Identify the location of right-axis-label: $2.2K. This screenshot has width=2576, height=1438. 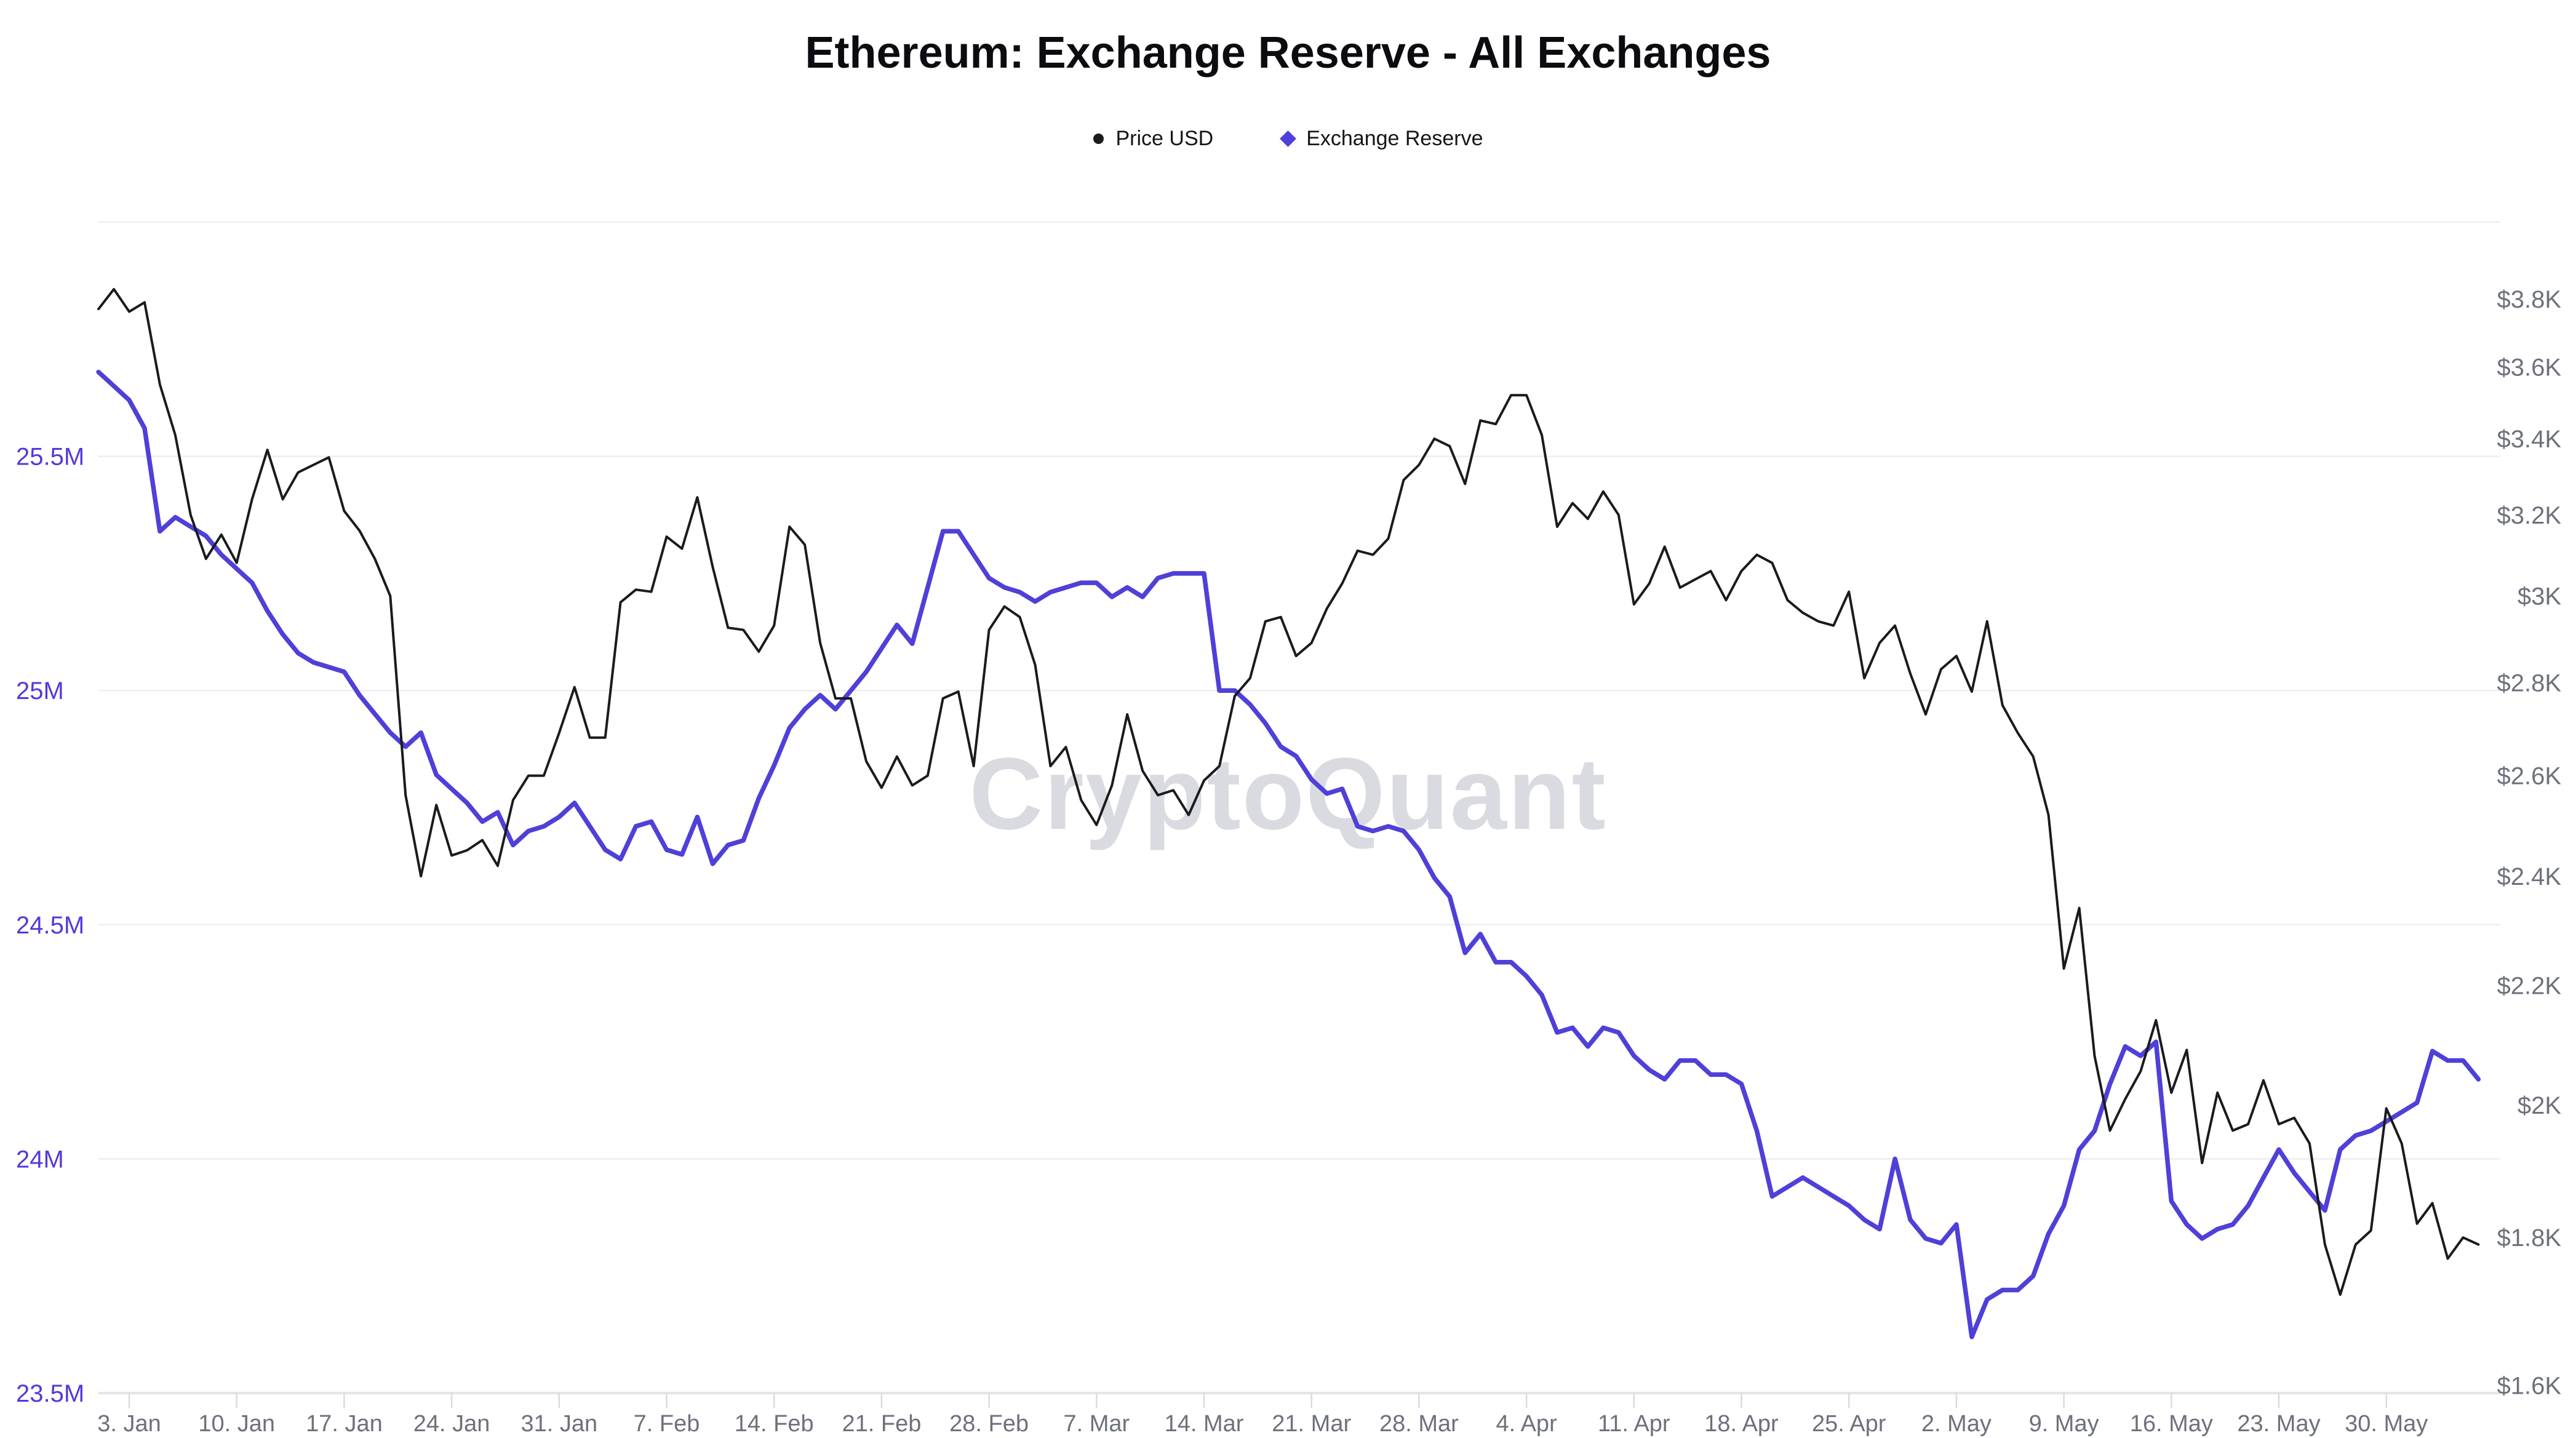
(2529, 986).